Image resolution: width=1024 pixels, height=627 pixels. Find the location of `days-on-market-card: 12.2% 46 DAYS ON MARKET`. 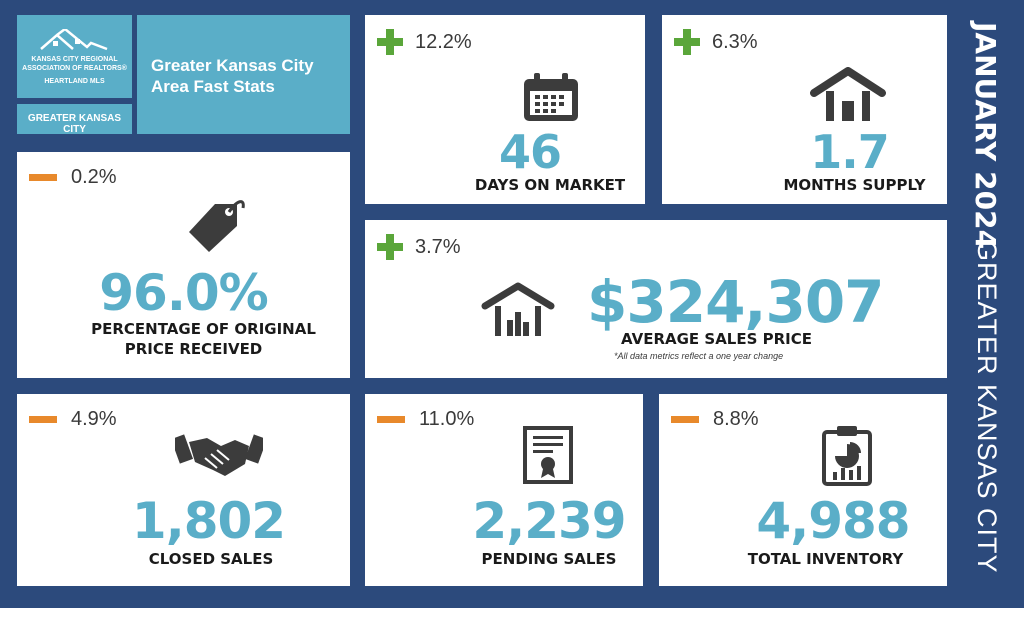

days-on-market-card: 12.2% 46 DAYS ON MARKET is located at coordinates (505, 109).